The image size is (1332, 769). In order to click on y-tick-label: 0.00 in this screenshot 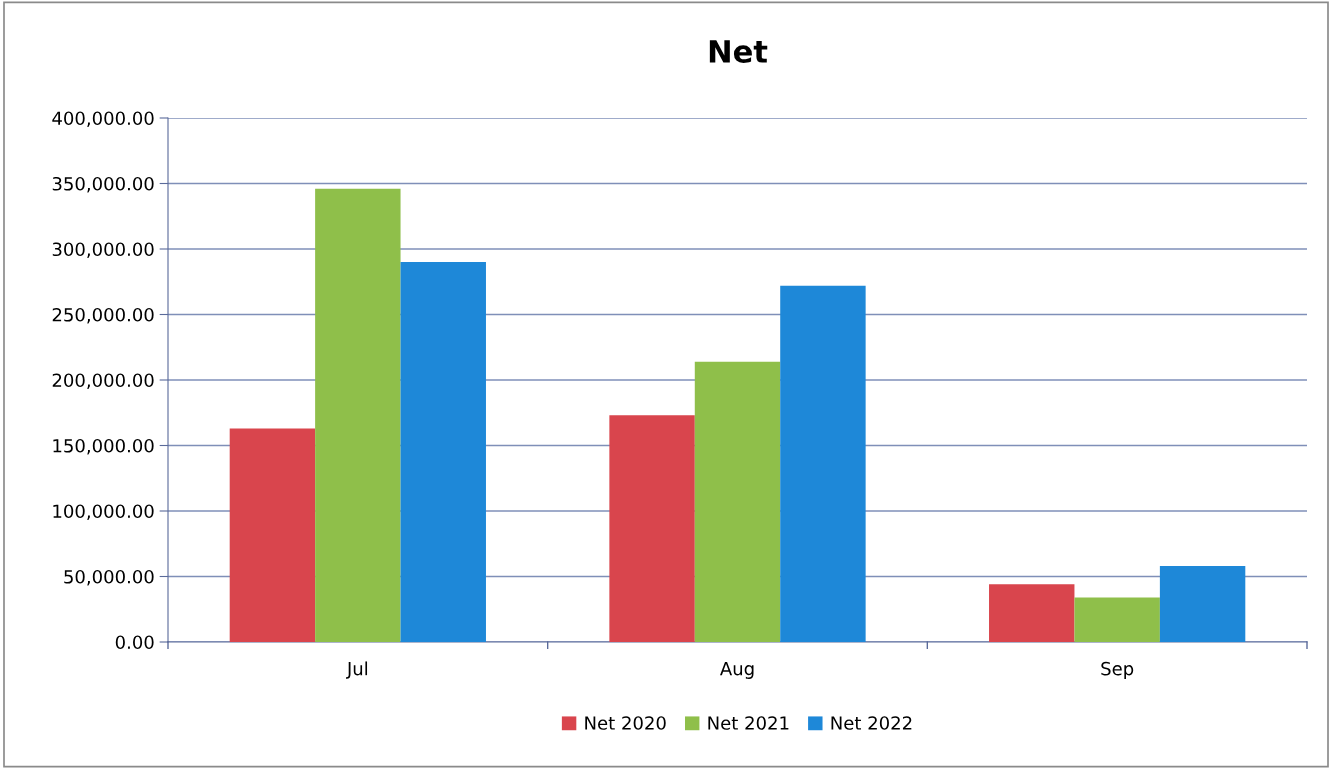, I will do `click(134, 642)`.